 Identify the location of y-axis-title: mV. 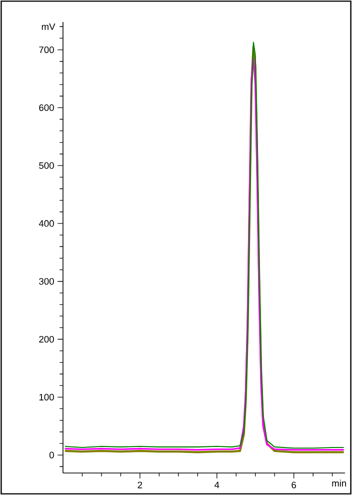
(49, 26).